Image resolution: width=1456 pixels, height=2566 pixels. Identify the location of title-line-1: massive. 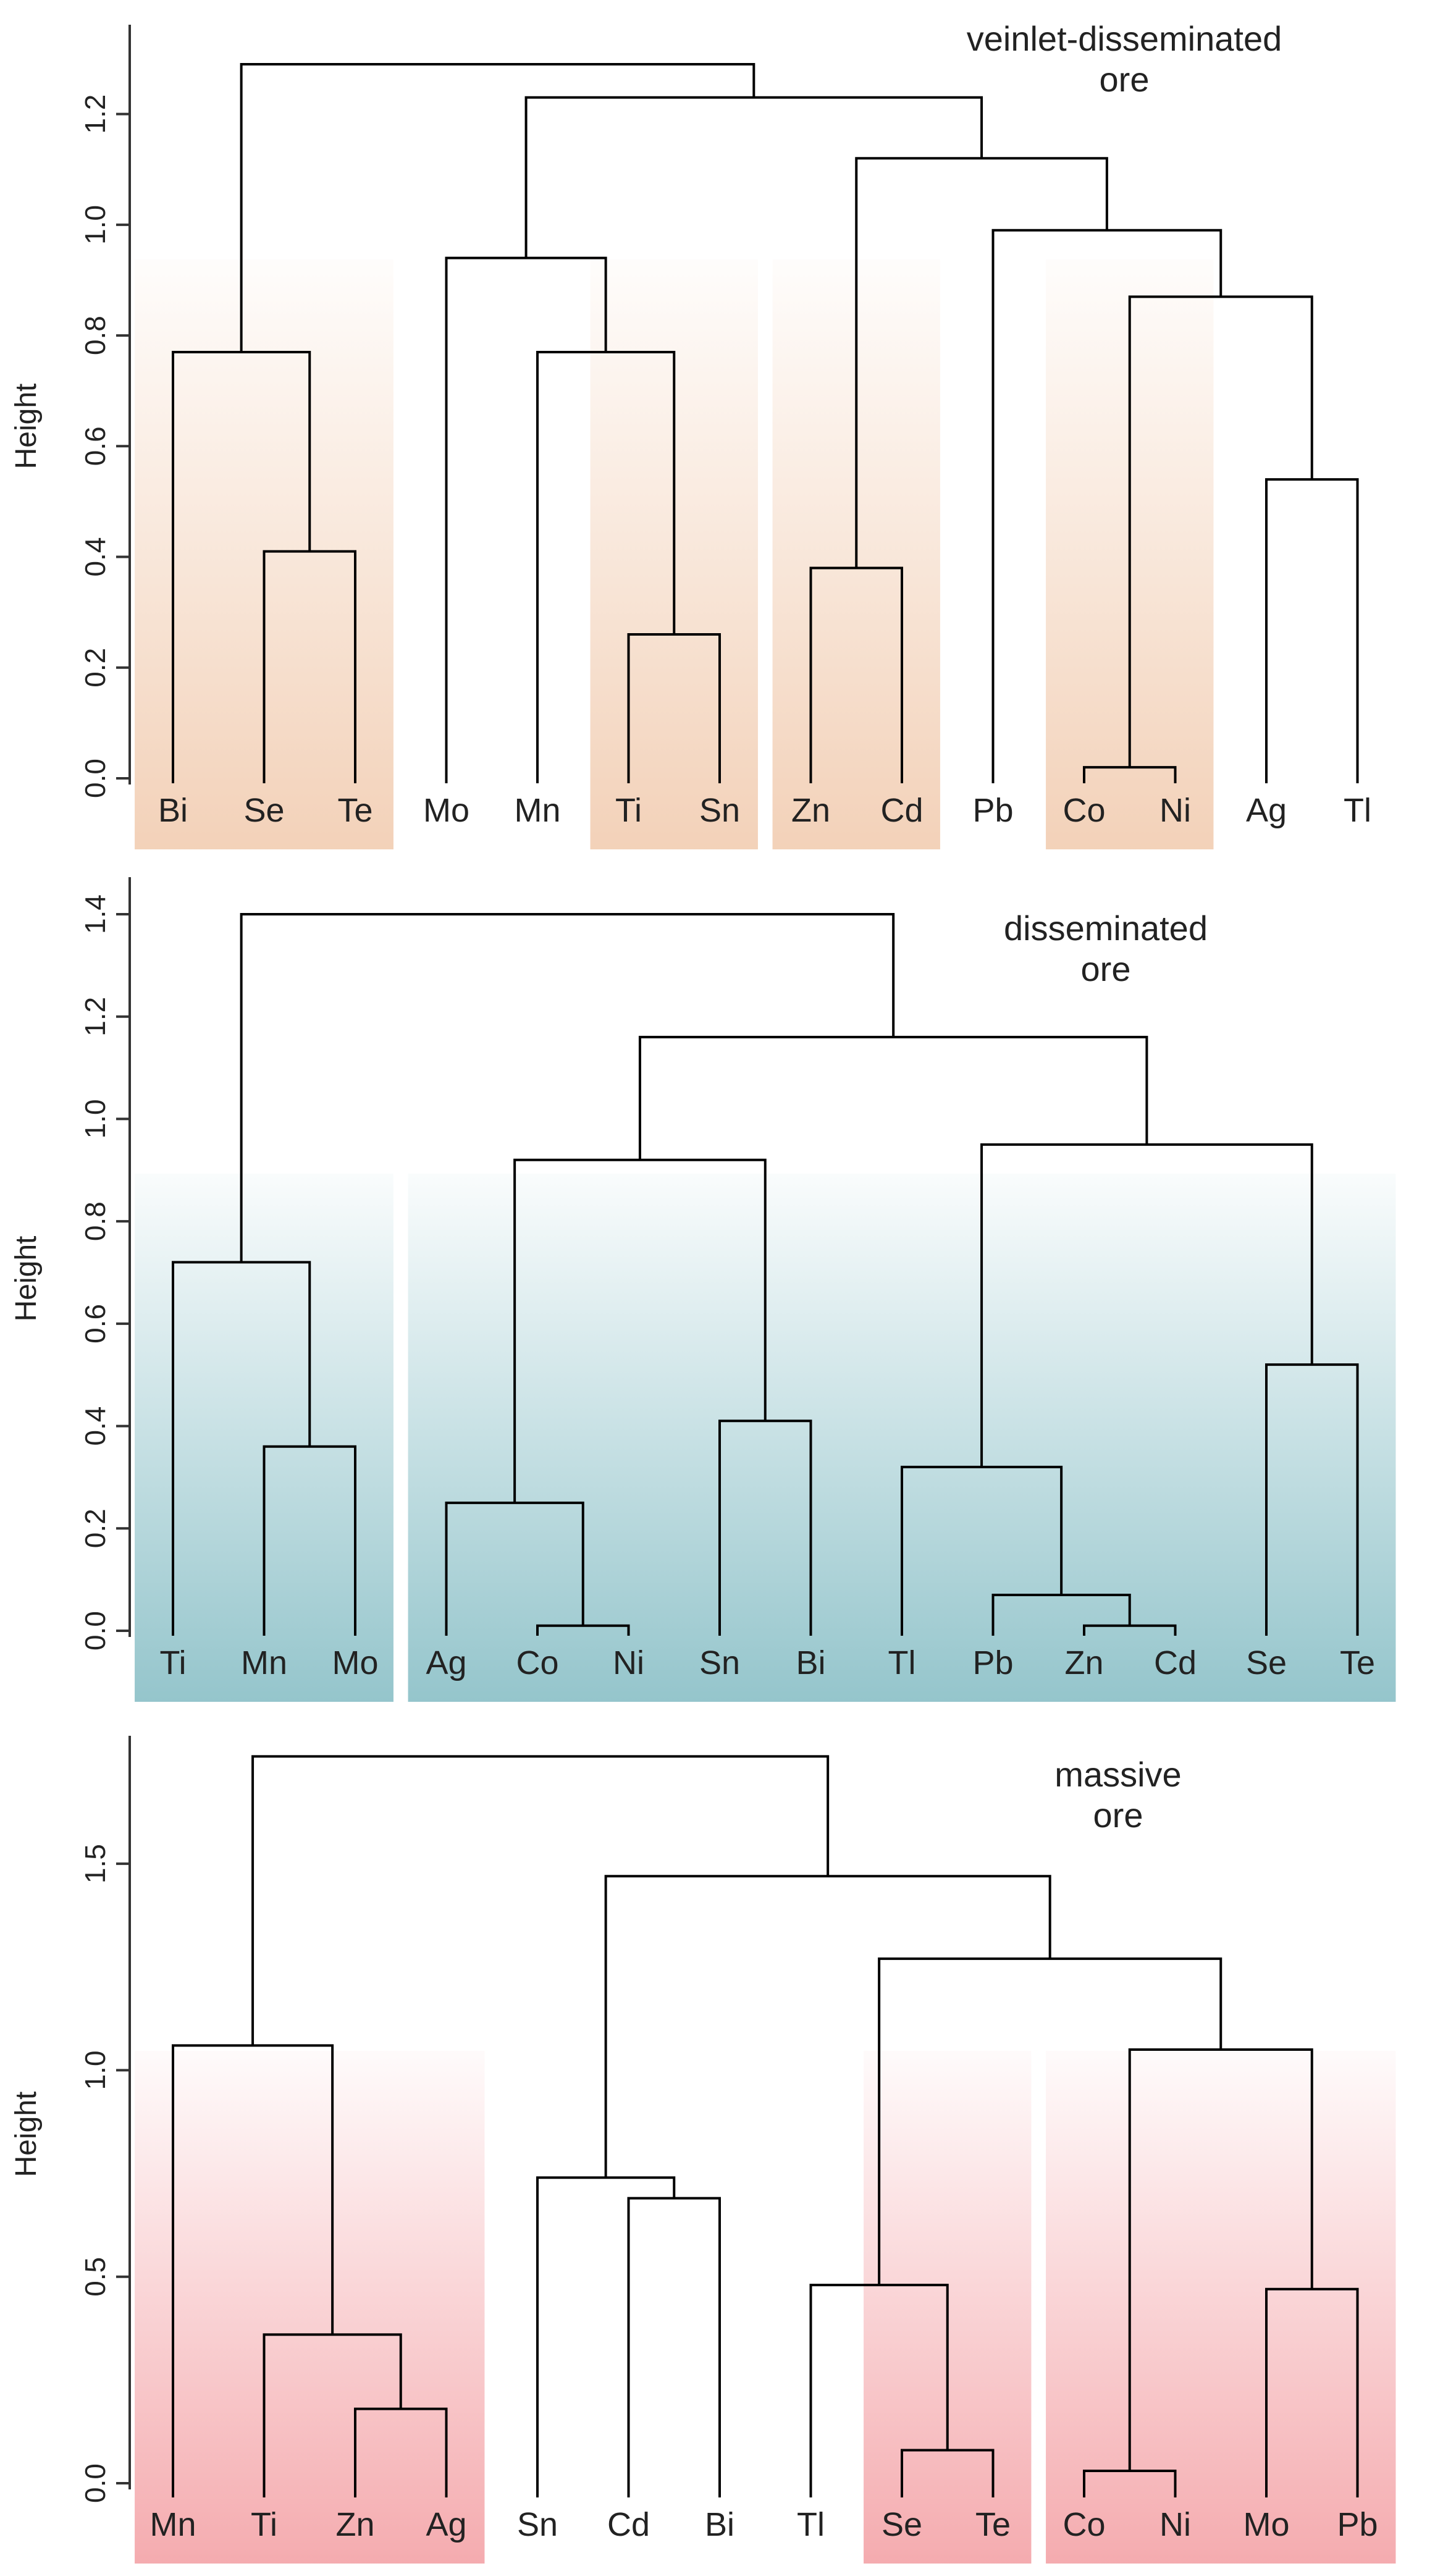
(1118, 1774).